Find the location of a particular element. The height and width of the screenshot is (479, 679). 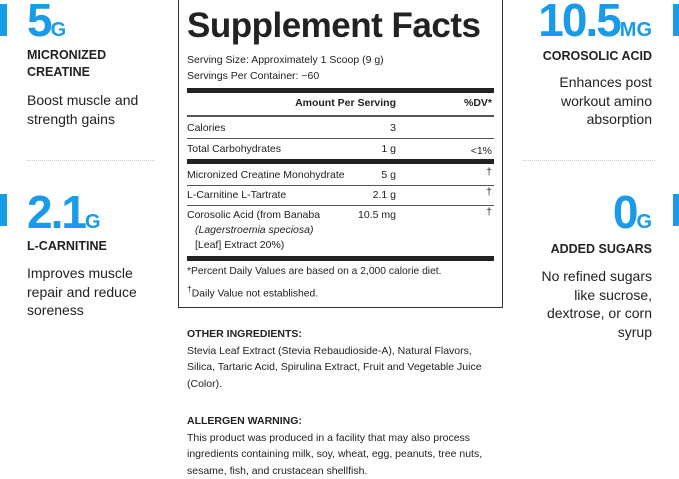

row-dv: <1% is located at coordinates (481, 151).